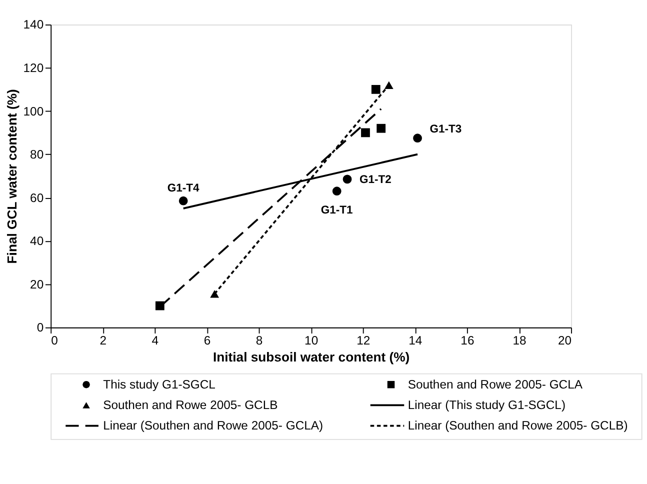  Describe the element at coordinates (155, 341) in the screenshot. I see `x-tick-label: 4` at that location.